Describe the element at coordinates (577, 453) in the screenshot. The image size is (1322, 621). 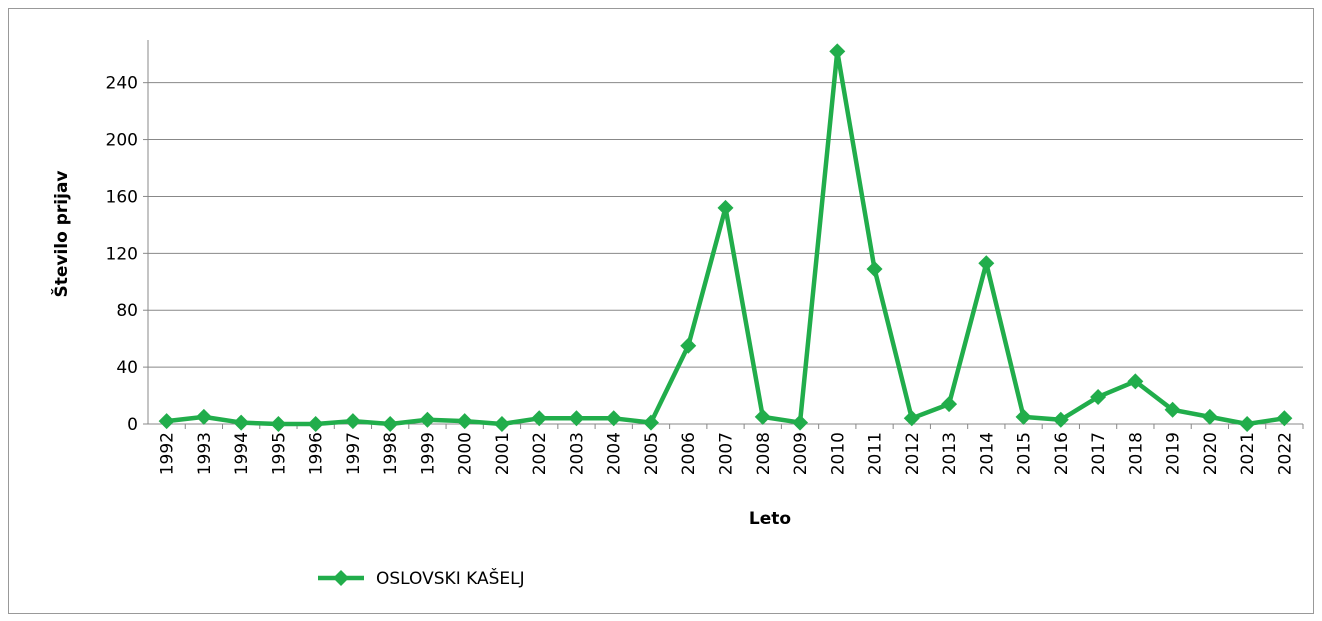
I see `x-tick-label: 2003` at that location.